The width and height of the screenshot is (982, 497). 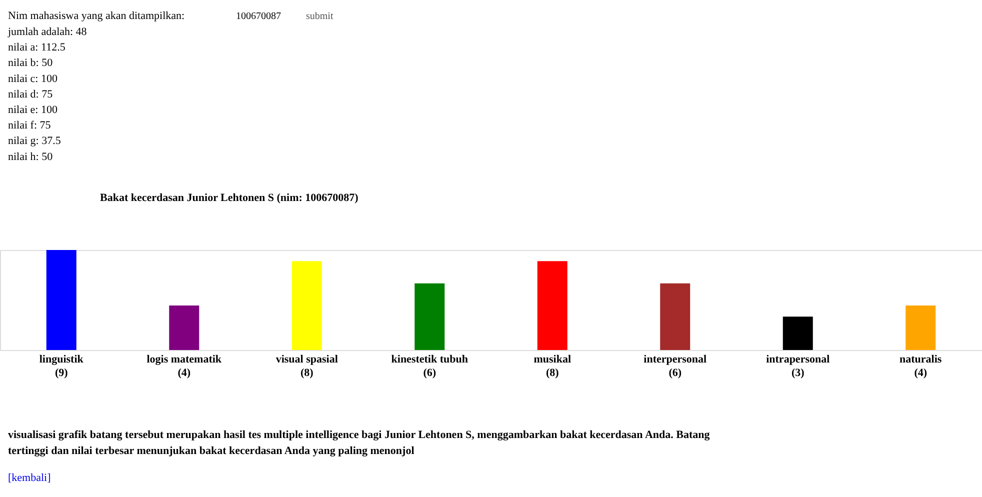 What do you see at coordinates (33, 110) in the screenshot?
I see `text: nilai e: 100` at bounding box center [33, 110].